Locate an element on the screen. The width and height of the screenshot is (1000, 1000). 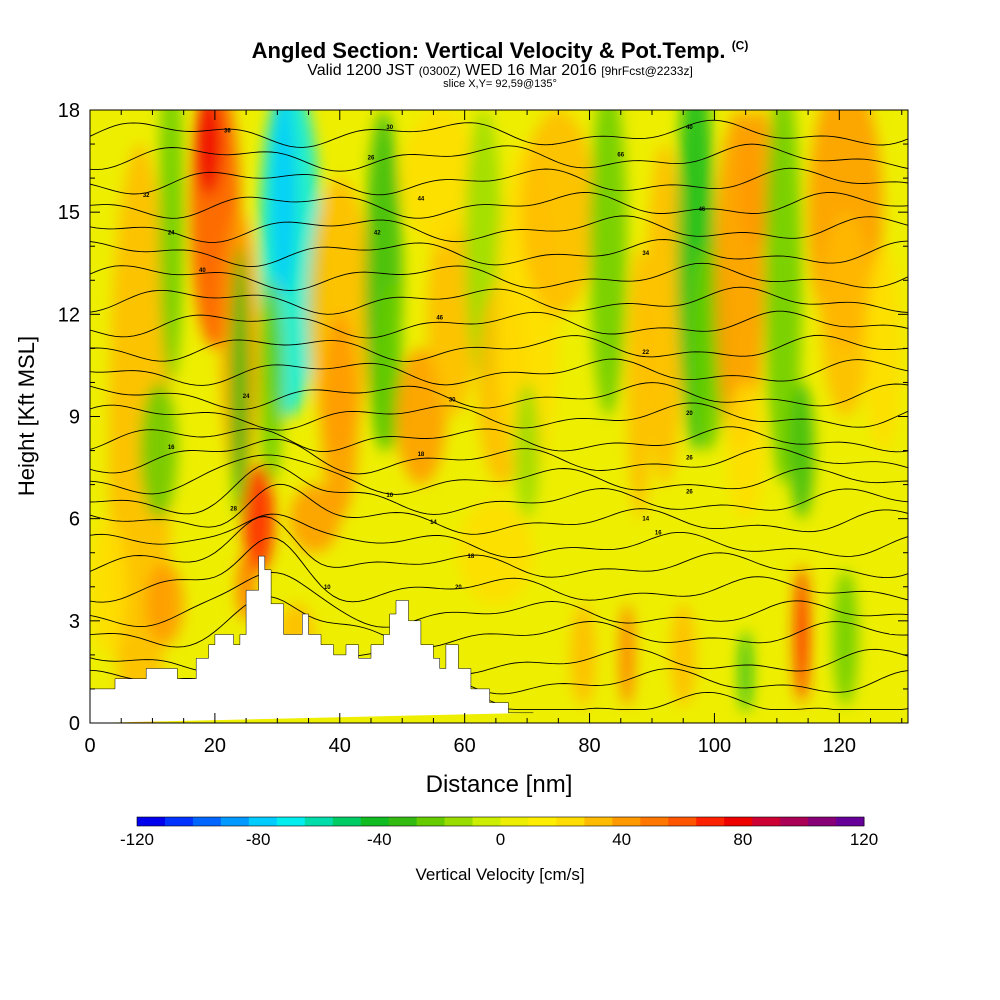
x-tick-label: 0 is located at coordinates (89, 746).